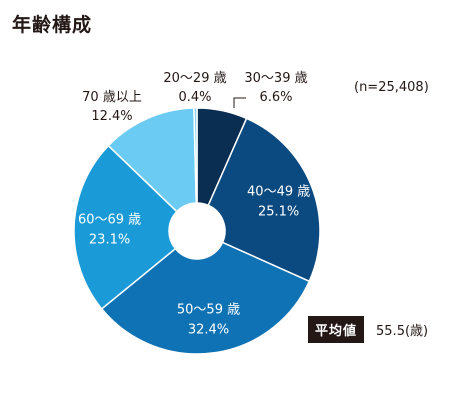 This screenshot has width=470, height=403. I want to click on slice-value-30-39: 6.6%, so click(275, 97).